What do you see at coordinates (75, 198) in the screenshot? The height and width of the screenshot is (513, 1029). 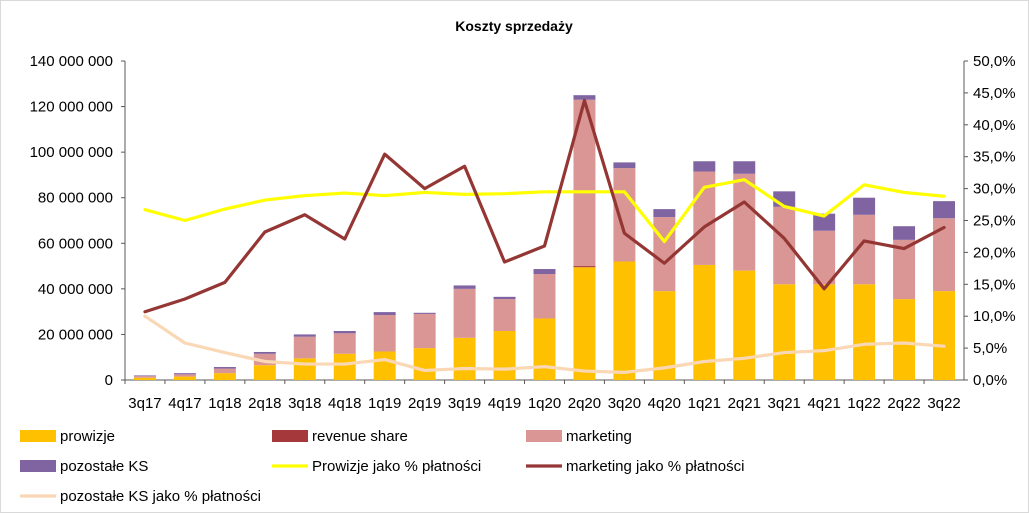 I see `left-axis-tick-label: 80 000 000` at bounding box center [75, 198].